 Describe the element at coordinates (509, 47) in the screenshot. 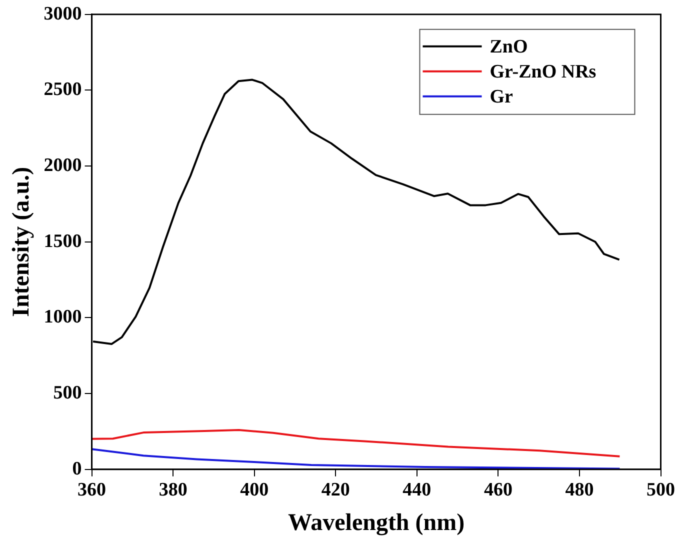

I see `legend-label: ZnO` at that location.